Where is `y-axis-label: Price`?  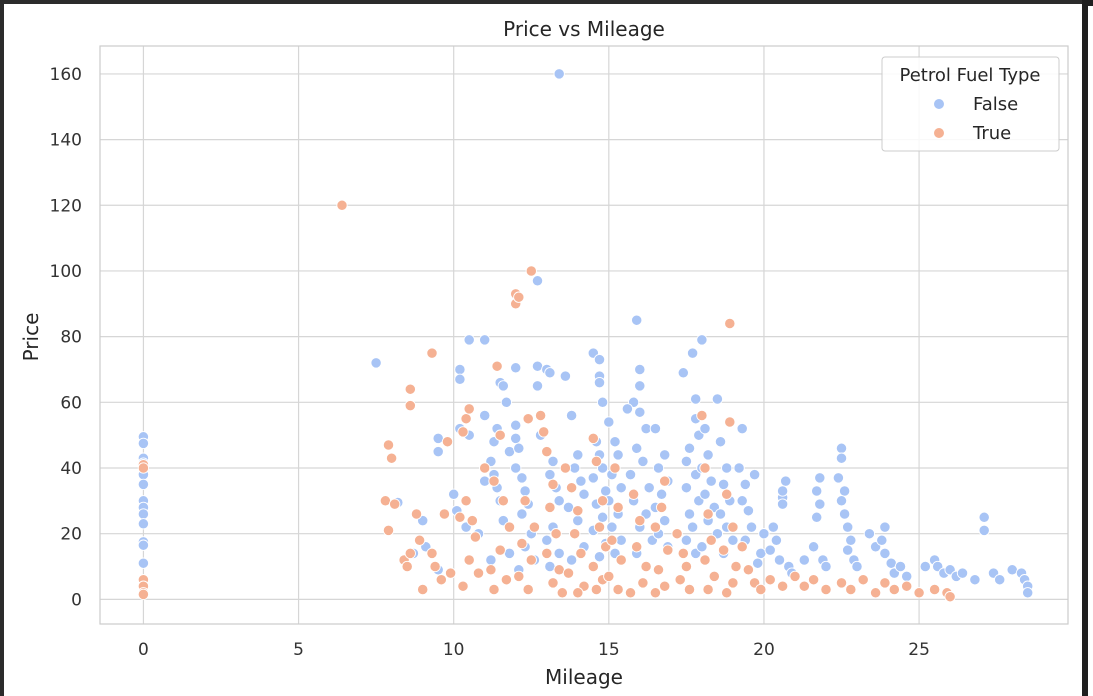 y-axis-label: Price is located at coordinates (31, 337).